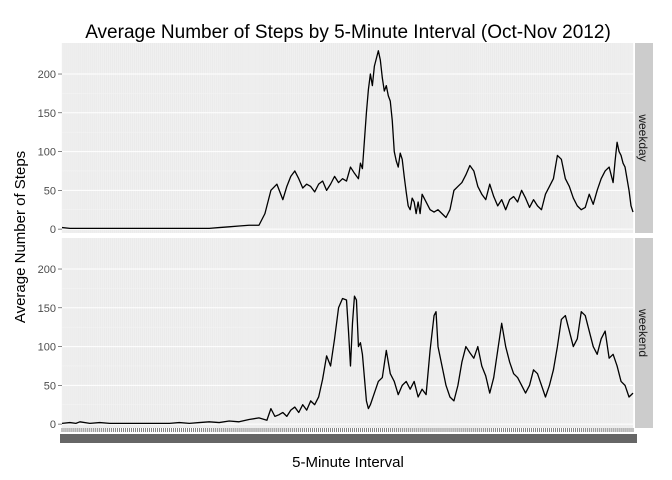 The width and height of the screenshot is (672, 480). I want to click on facet-strip-weekend: weekend, so click(644, 333).